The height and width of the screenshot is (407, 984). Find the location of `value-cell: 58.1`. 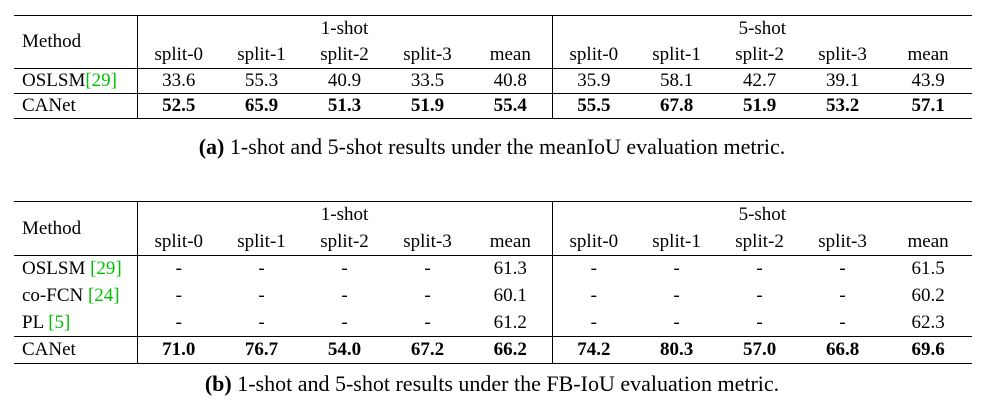

value-cell: 58.1 is located at coordinates (677, 81).